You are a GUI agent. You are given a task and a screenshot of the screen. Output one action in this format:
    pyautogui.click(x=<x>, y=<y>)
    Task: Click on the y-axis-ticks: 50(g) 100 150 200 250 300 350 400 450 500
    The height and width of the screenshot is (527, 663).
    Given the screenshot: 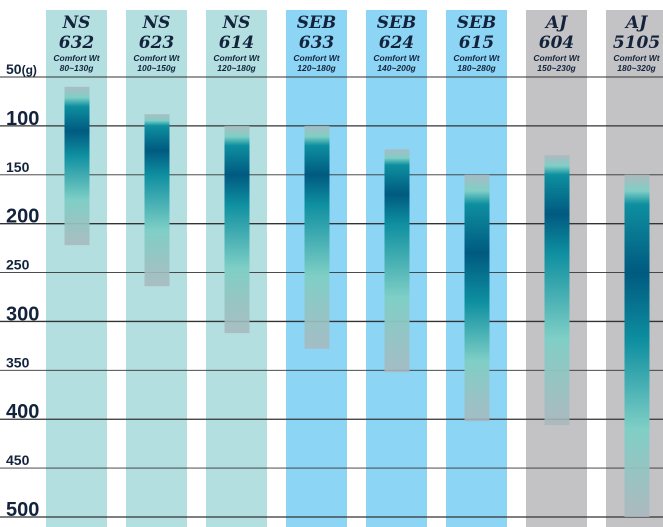 What is the action you would take?
    pyautogui.click(x=22, y=291)
    